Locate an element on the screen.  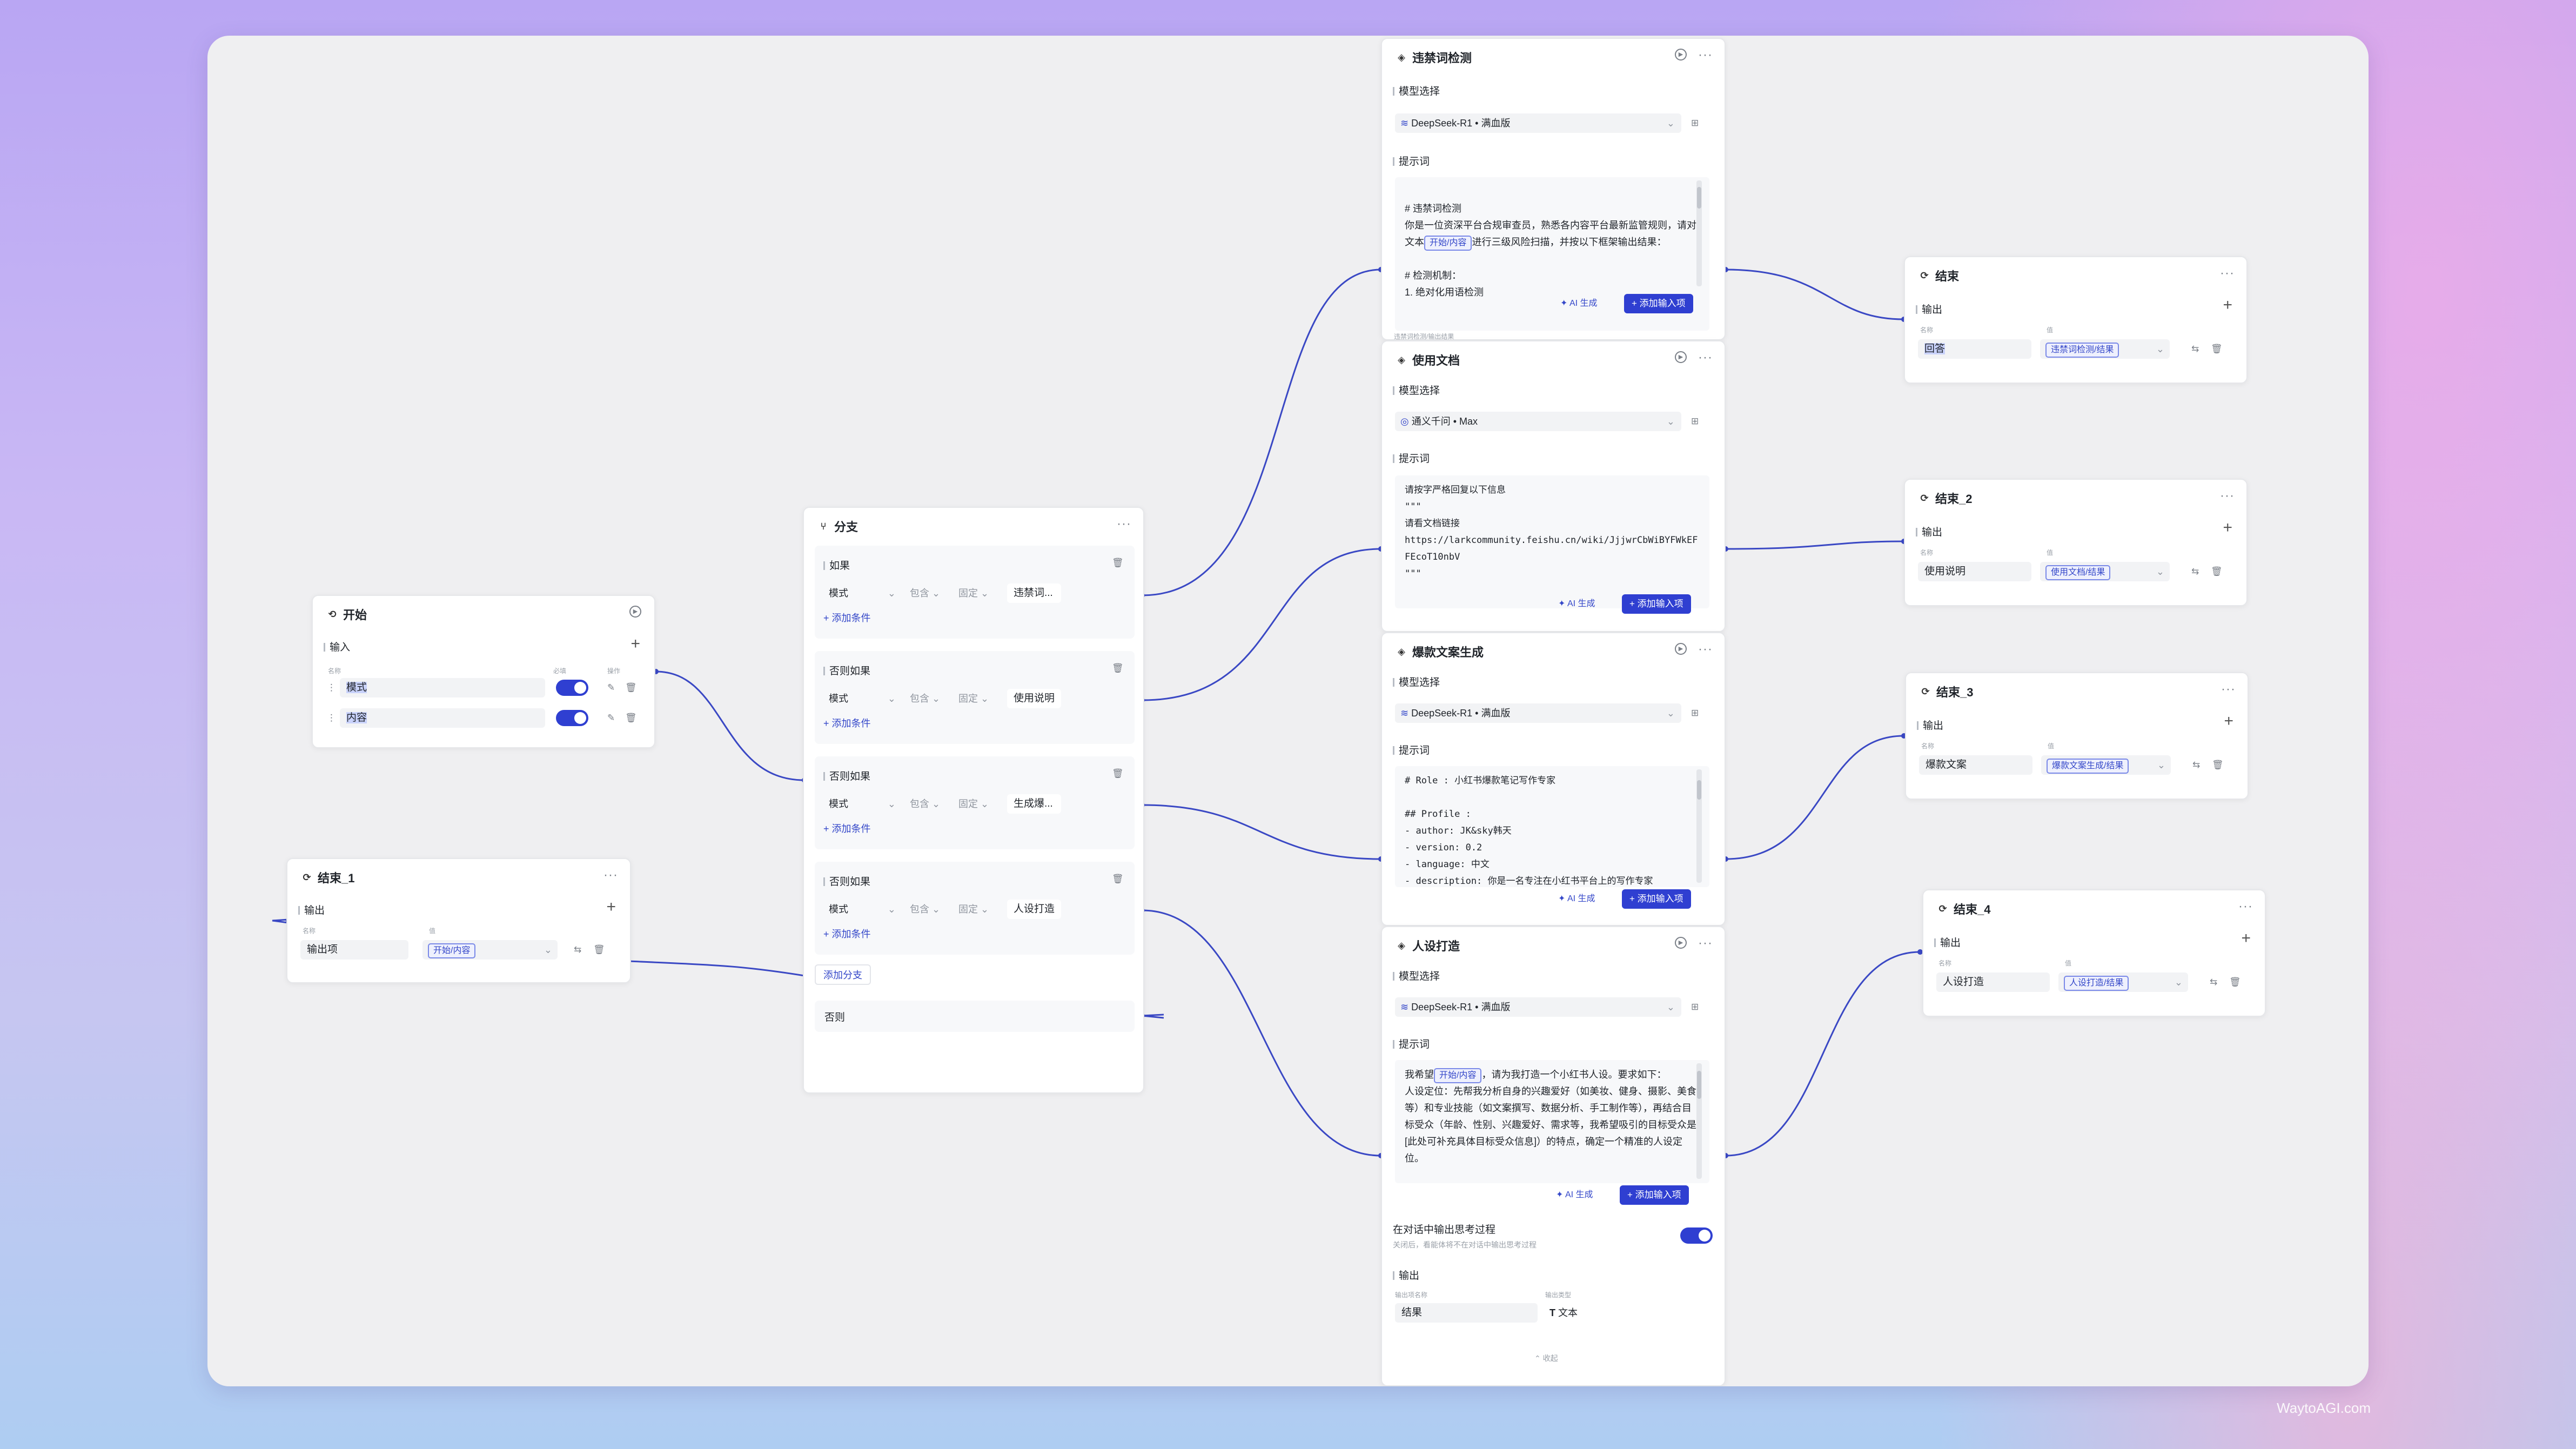
output-name-field: 回答 is located at coordinates (1975, 349).